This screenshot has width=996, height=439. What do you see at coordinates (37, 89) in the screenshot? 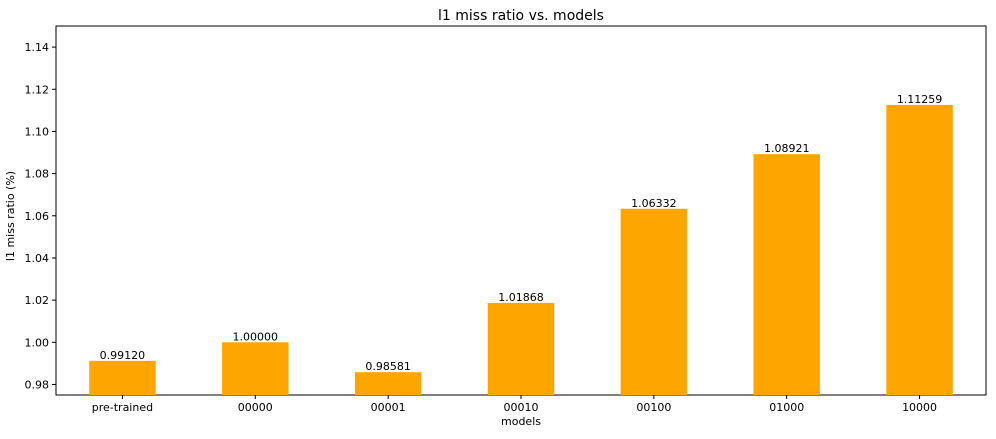
I see `y-tick-label: 1.12` at bounding box center [37, 89].